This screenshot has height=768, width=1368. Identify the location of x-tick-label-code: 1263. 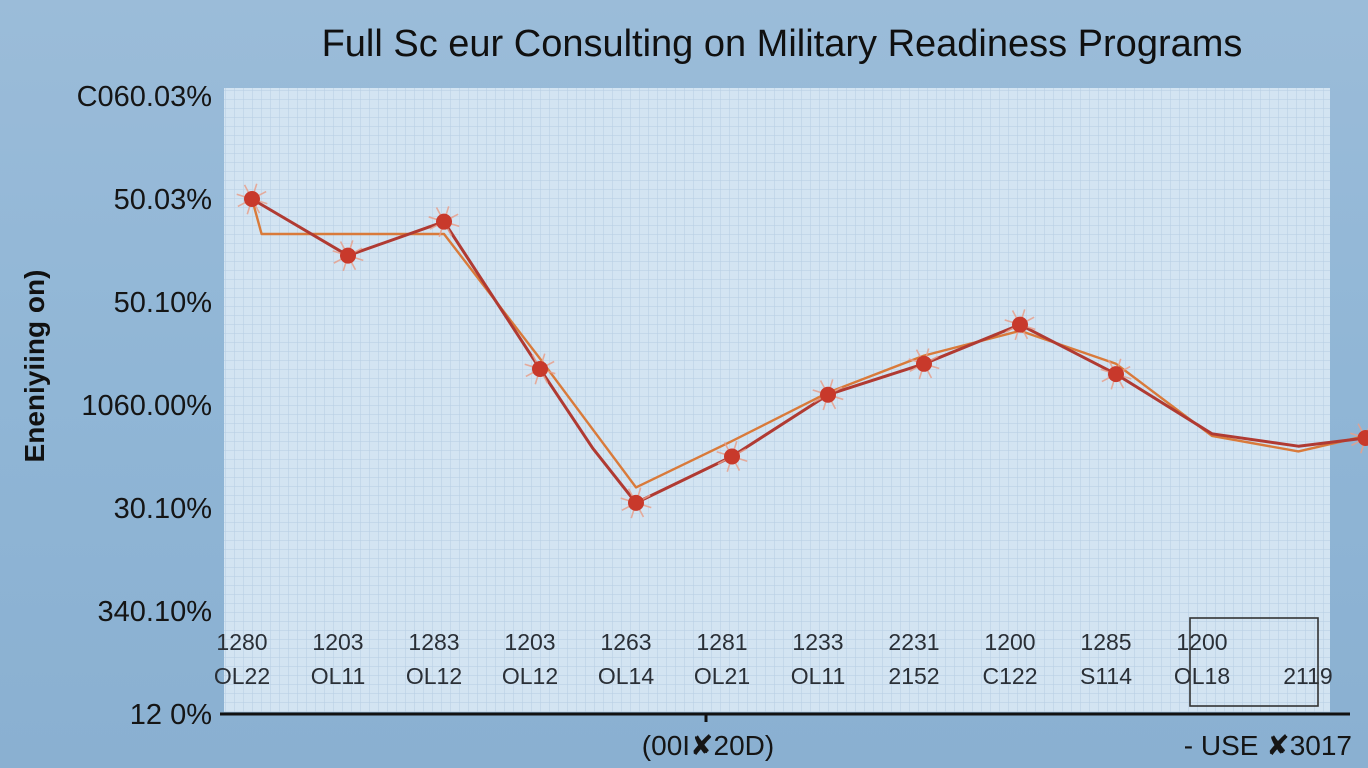
(625, 642).